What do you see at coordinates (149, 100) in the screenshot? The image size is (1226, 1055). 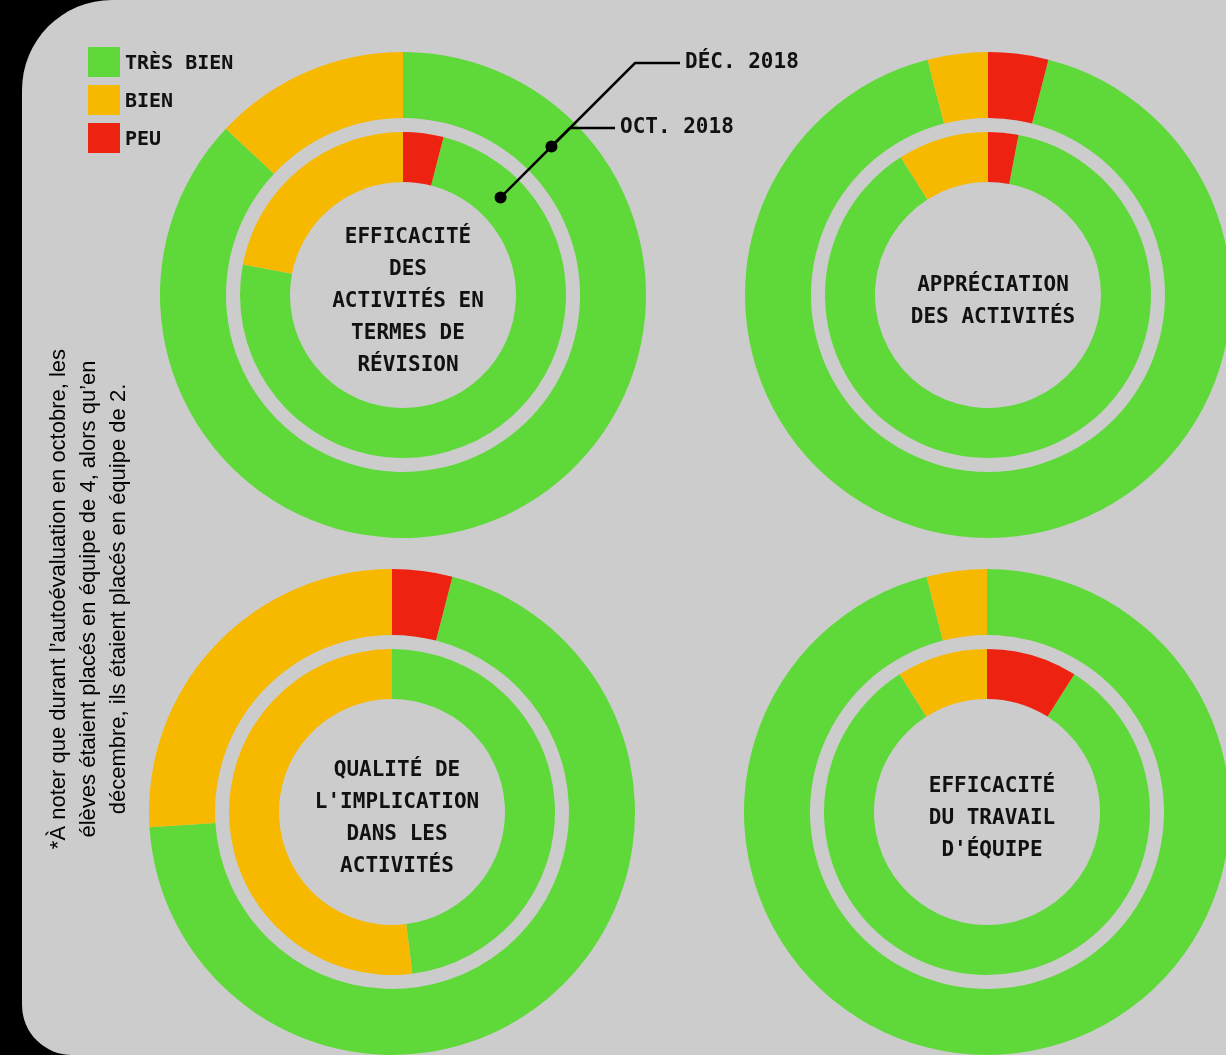 I see `legend-label: BIEN` at bounding box center [149, 100].